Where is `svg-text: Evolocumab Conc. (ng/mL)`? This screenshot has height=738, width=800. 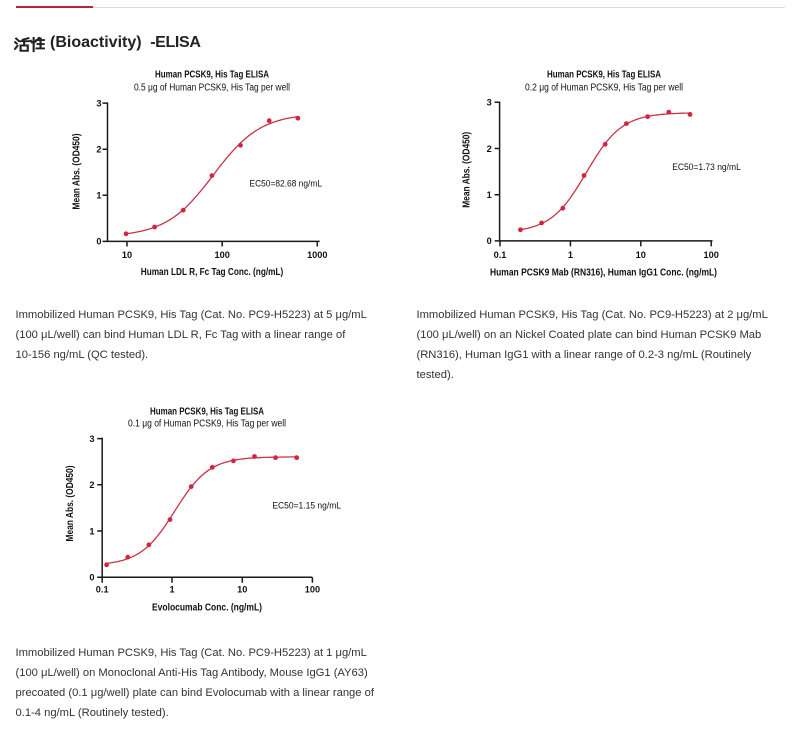
svg-text: Evolocumab Conc. (ng/mL) is located at coordinates (207, 608).